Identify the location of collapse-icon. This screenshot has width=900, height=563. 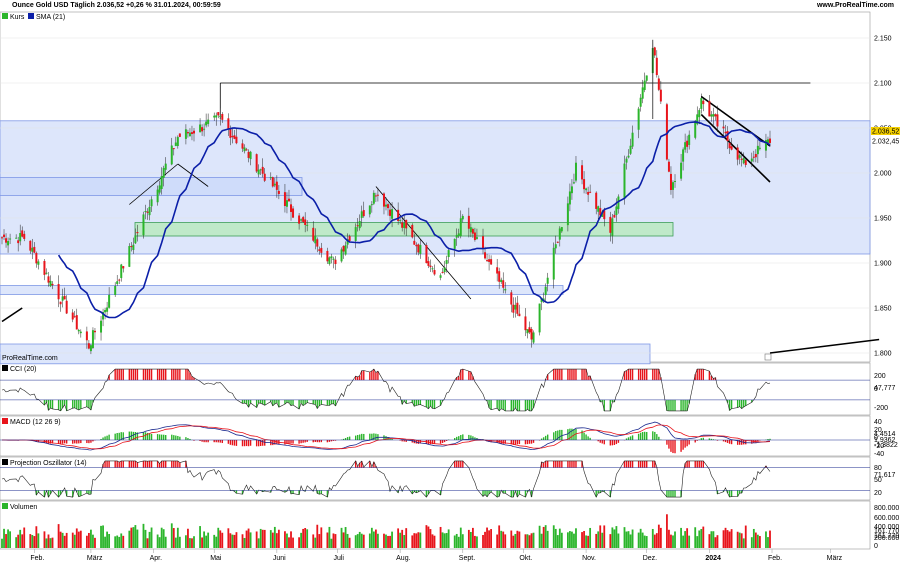
(768, 357).